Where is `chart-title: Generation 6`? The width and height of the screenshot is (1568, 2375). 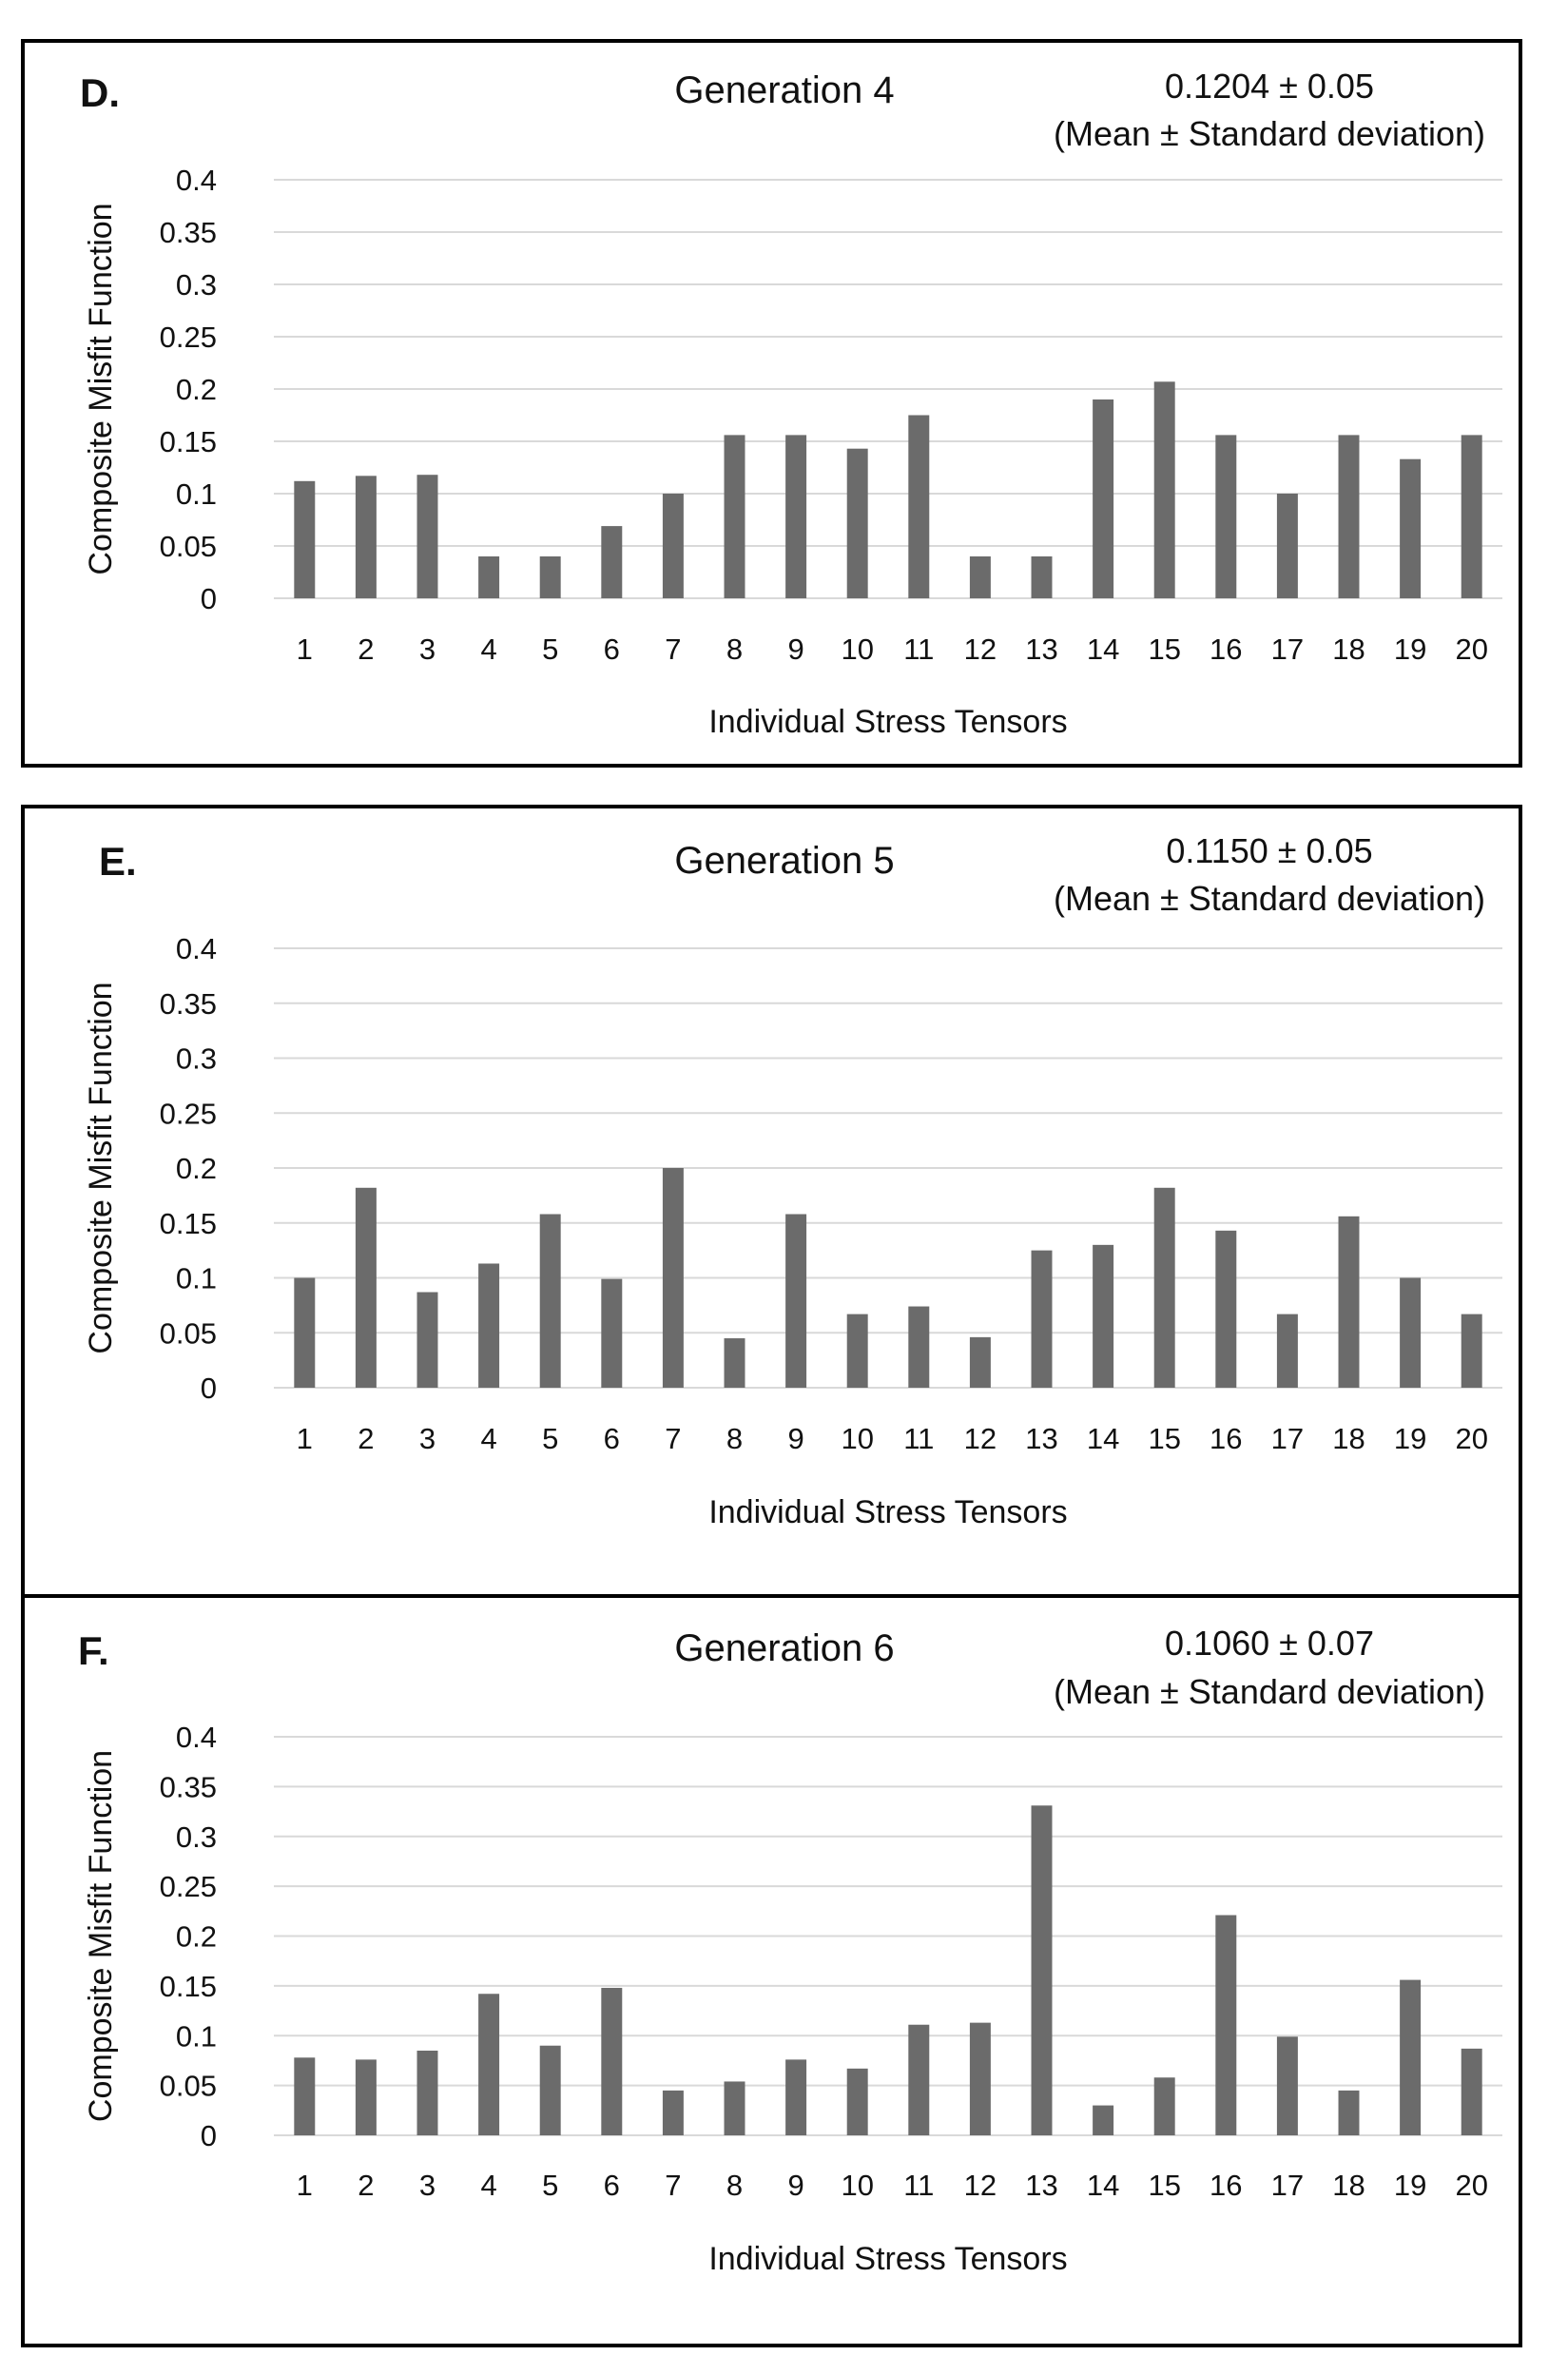 chart-title: Generation 6 is located at coordinates (784, 1648).